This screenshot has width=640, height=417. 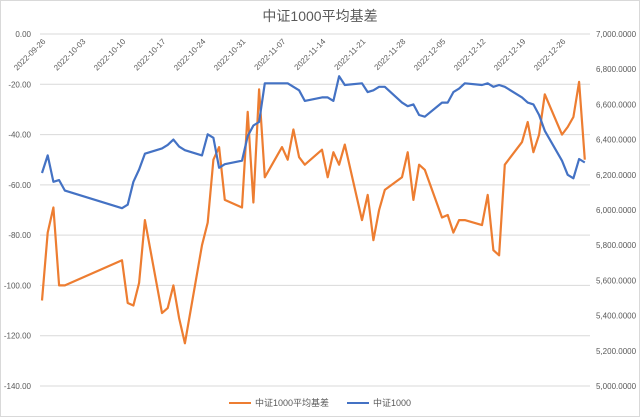 I want to click on left-axis-tick: -100.00, so click(x=18, y=285).